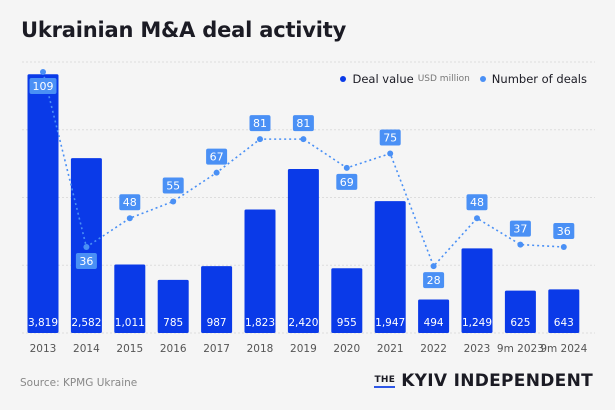 This screenshot has height=410, width=615. What do you see at coordinates (303, 349) in the screenshot?
I see `x-tick-label: 2019` at bounding box center [303, 349].